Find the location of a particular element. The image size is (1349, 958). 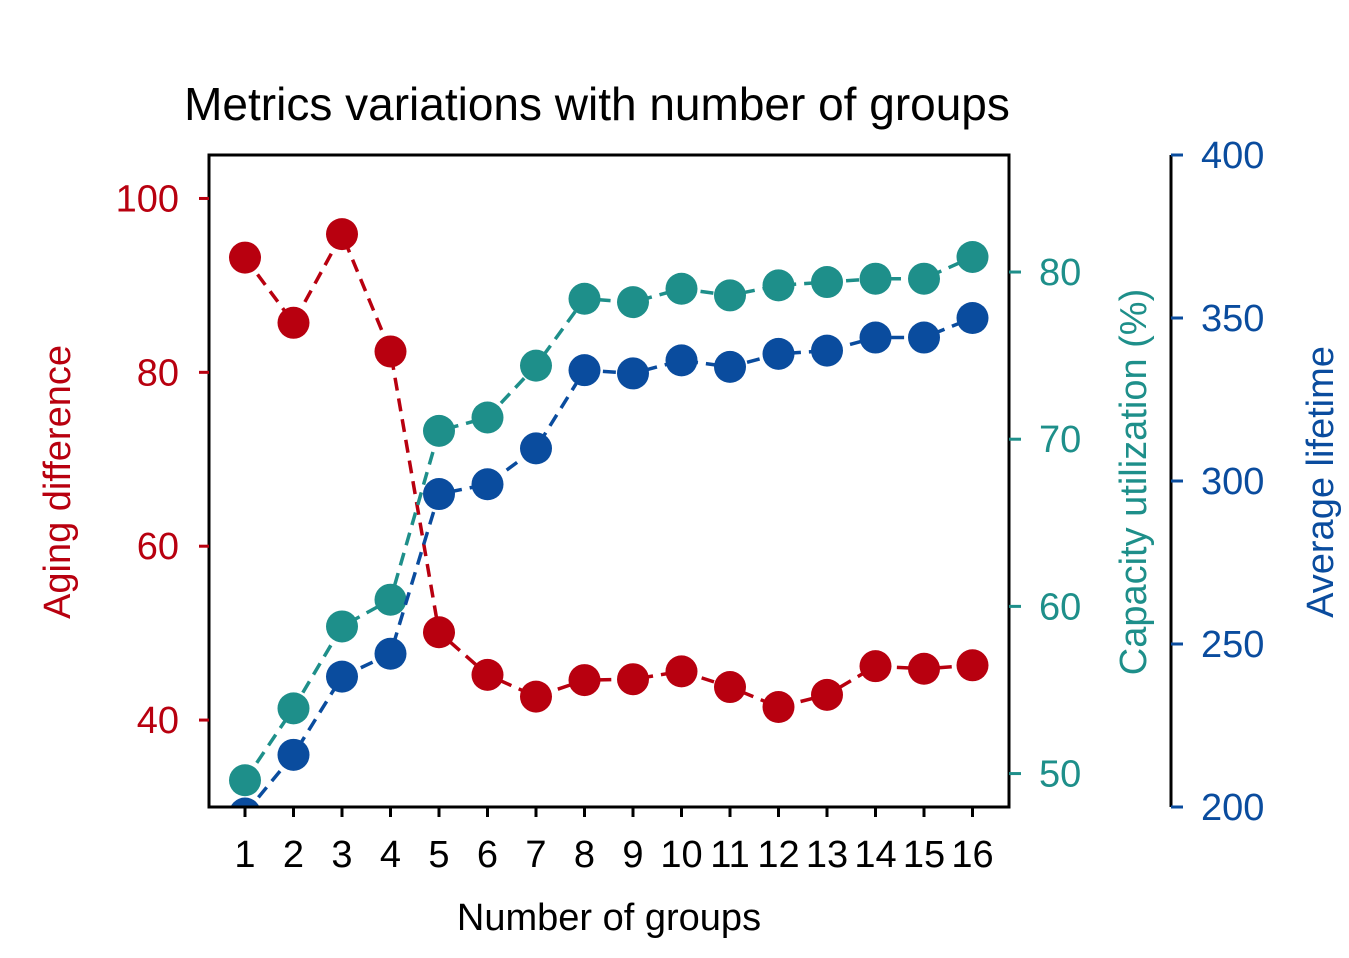

chart-title-group: Metrics variations with number of groups is located at coordinates (597, 104).